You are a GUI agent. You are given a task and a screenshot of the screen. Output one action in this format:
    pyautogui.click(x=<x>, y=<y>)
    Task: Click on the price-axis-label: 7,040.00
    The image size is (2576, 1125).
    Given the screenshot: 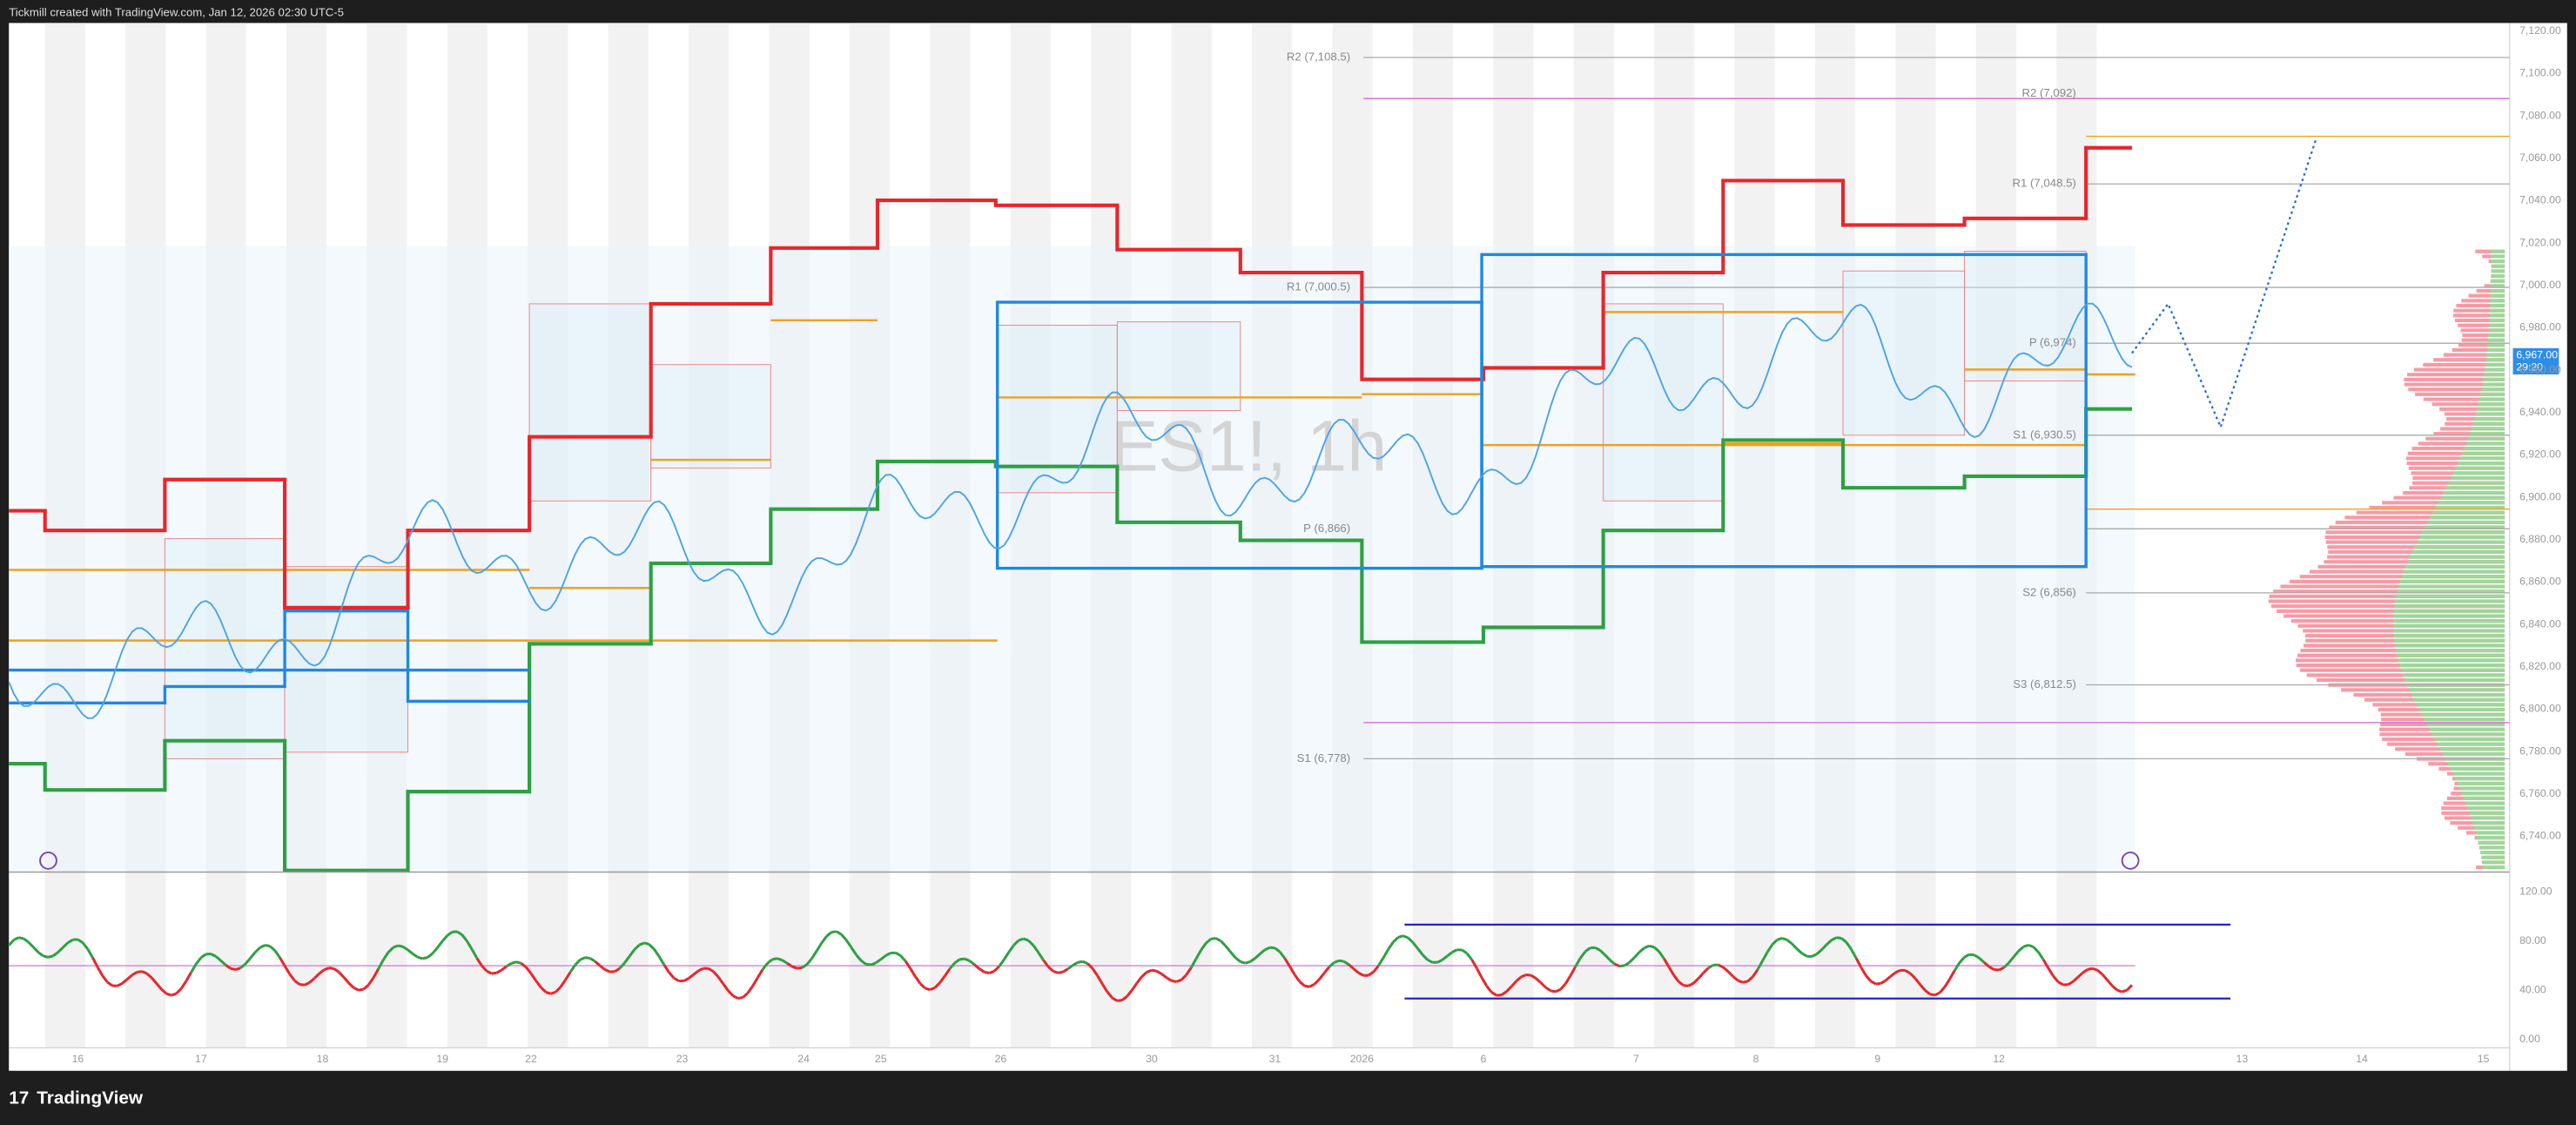 What is the action you would take?
    pyautogui.click(x=2540, y=200)
    